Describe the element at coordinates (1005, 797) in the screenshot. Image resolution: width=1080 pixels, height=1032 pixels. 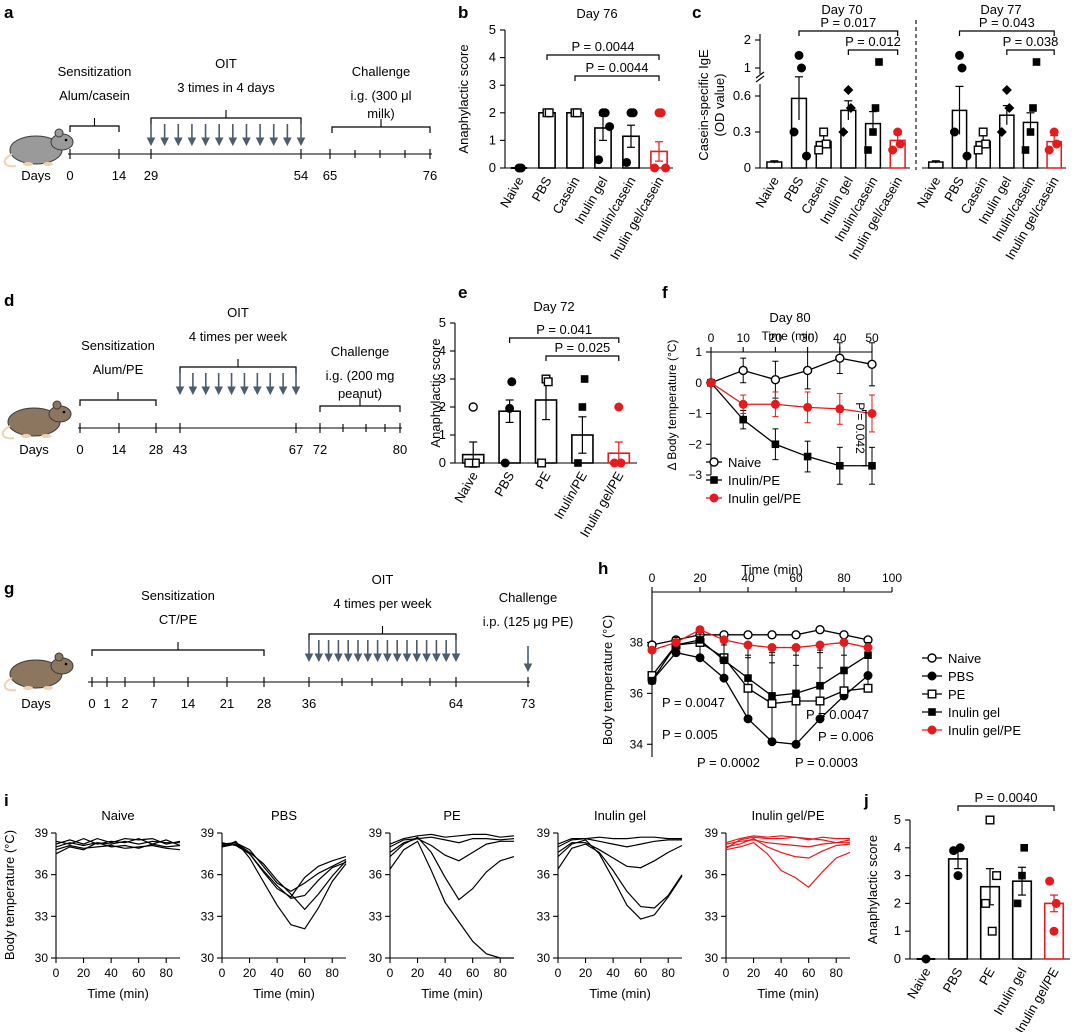
I see `p-value-label: P = 0.0040` at that location.